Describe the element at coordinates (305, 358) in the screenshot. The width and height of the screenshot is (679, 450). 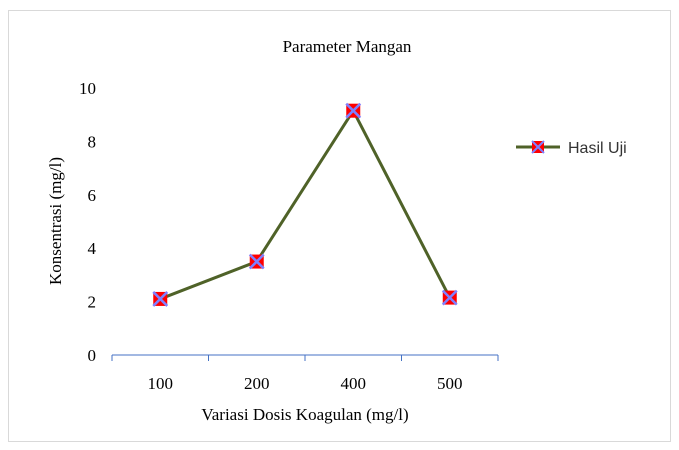
I see `x-tick-marks` at that location.